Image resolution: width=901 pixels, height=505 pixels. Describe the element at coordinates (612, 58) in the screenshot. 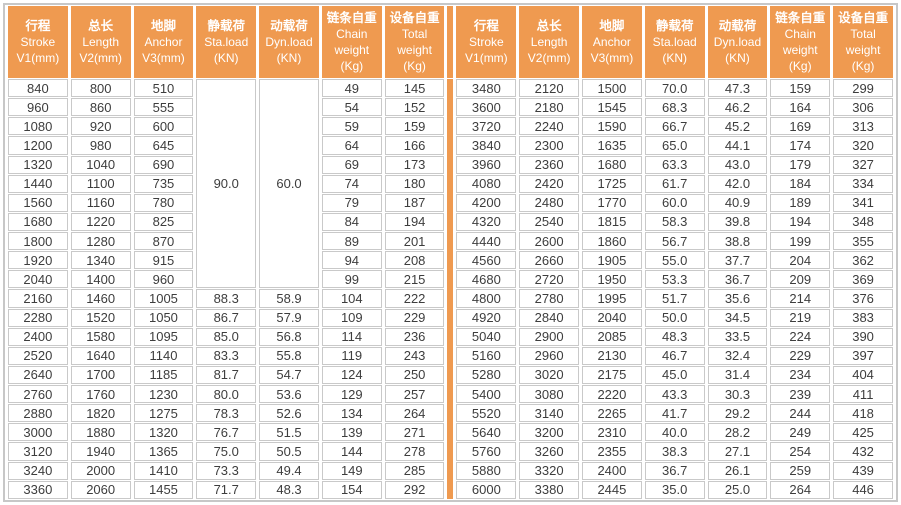

I see `header-label-line: V3(mm)` at that location.